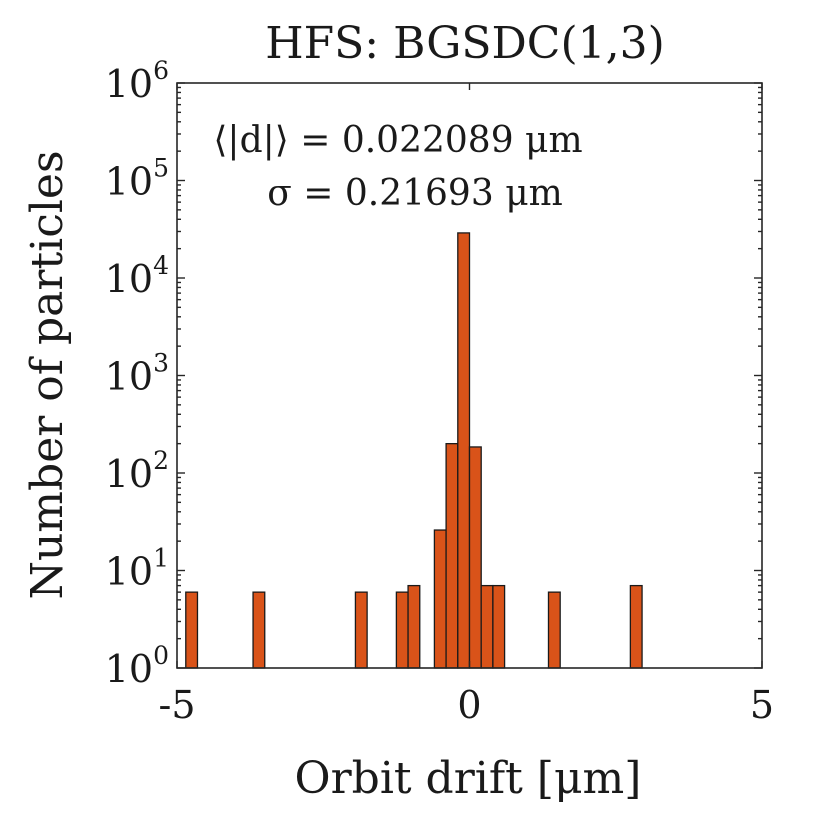 The height and width of the screenshot is (815, 830). I want to click on x-tick-label: 0, so click(469, 705).